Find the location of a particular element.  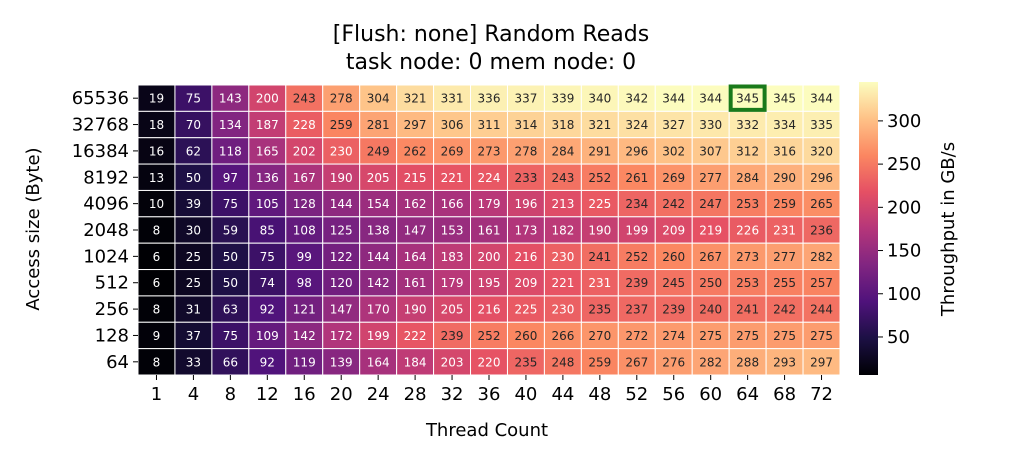

x-tick-label: 40 is located at coordinates (525, 394).